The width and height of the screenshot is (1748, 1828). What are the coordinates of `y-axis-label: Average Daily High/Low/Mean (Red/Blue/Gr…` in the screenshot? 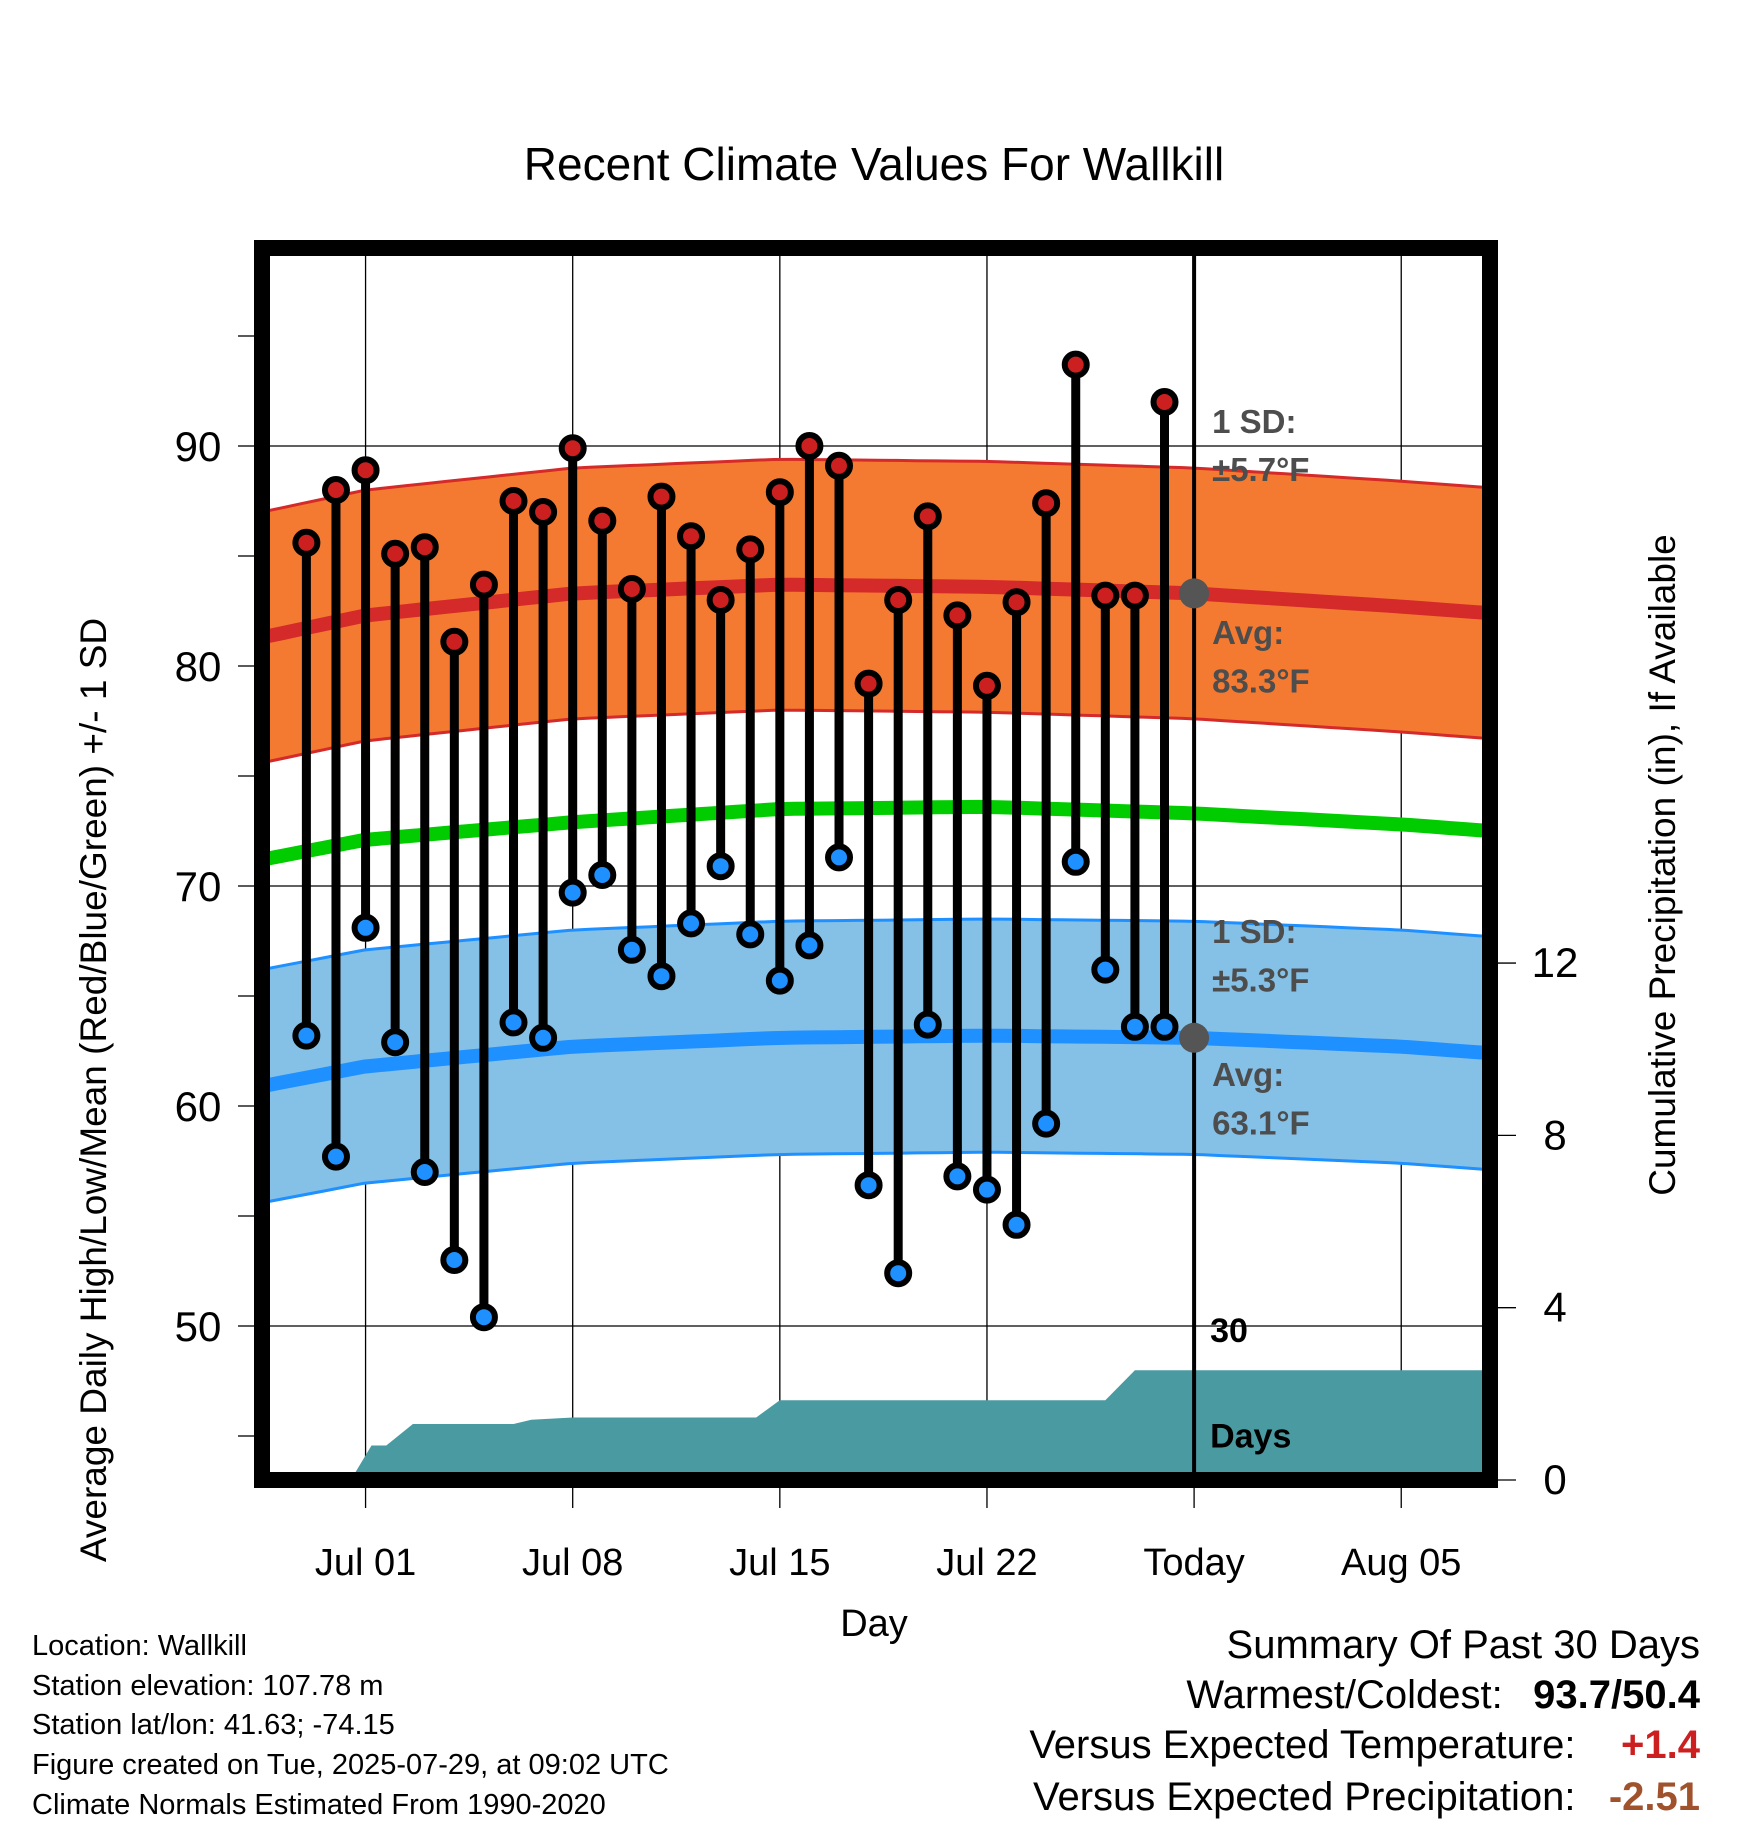 It's located at (93, 1090).